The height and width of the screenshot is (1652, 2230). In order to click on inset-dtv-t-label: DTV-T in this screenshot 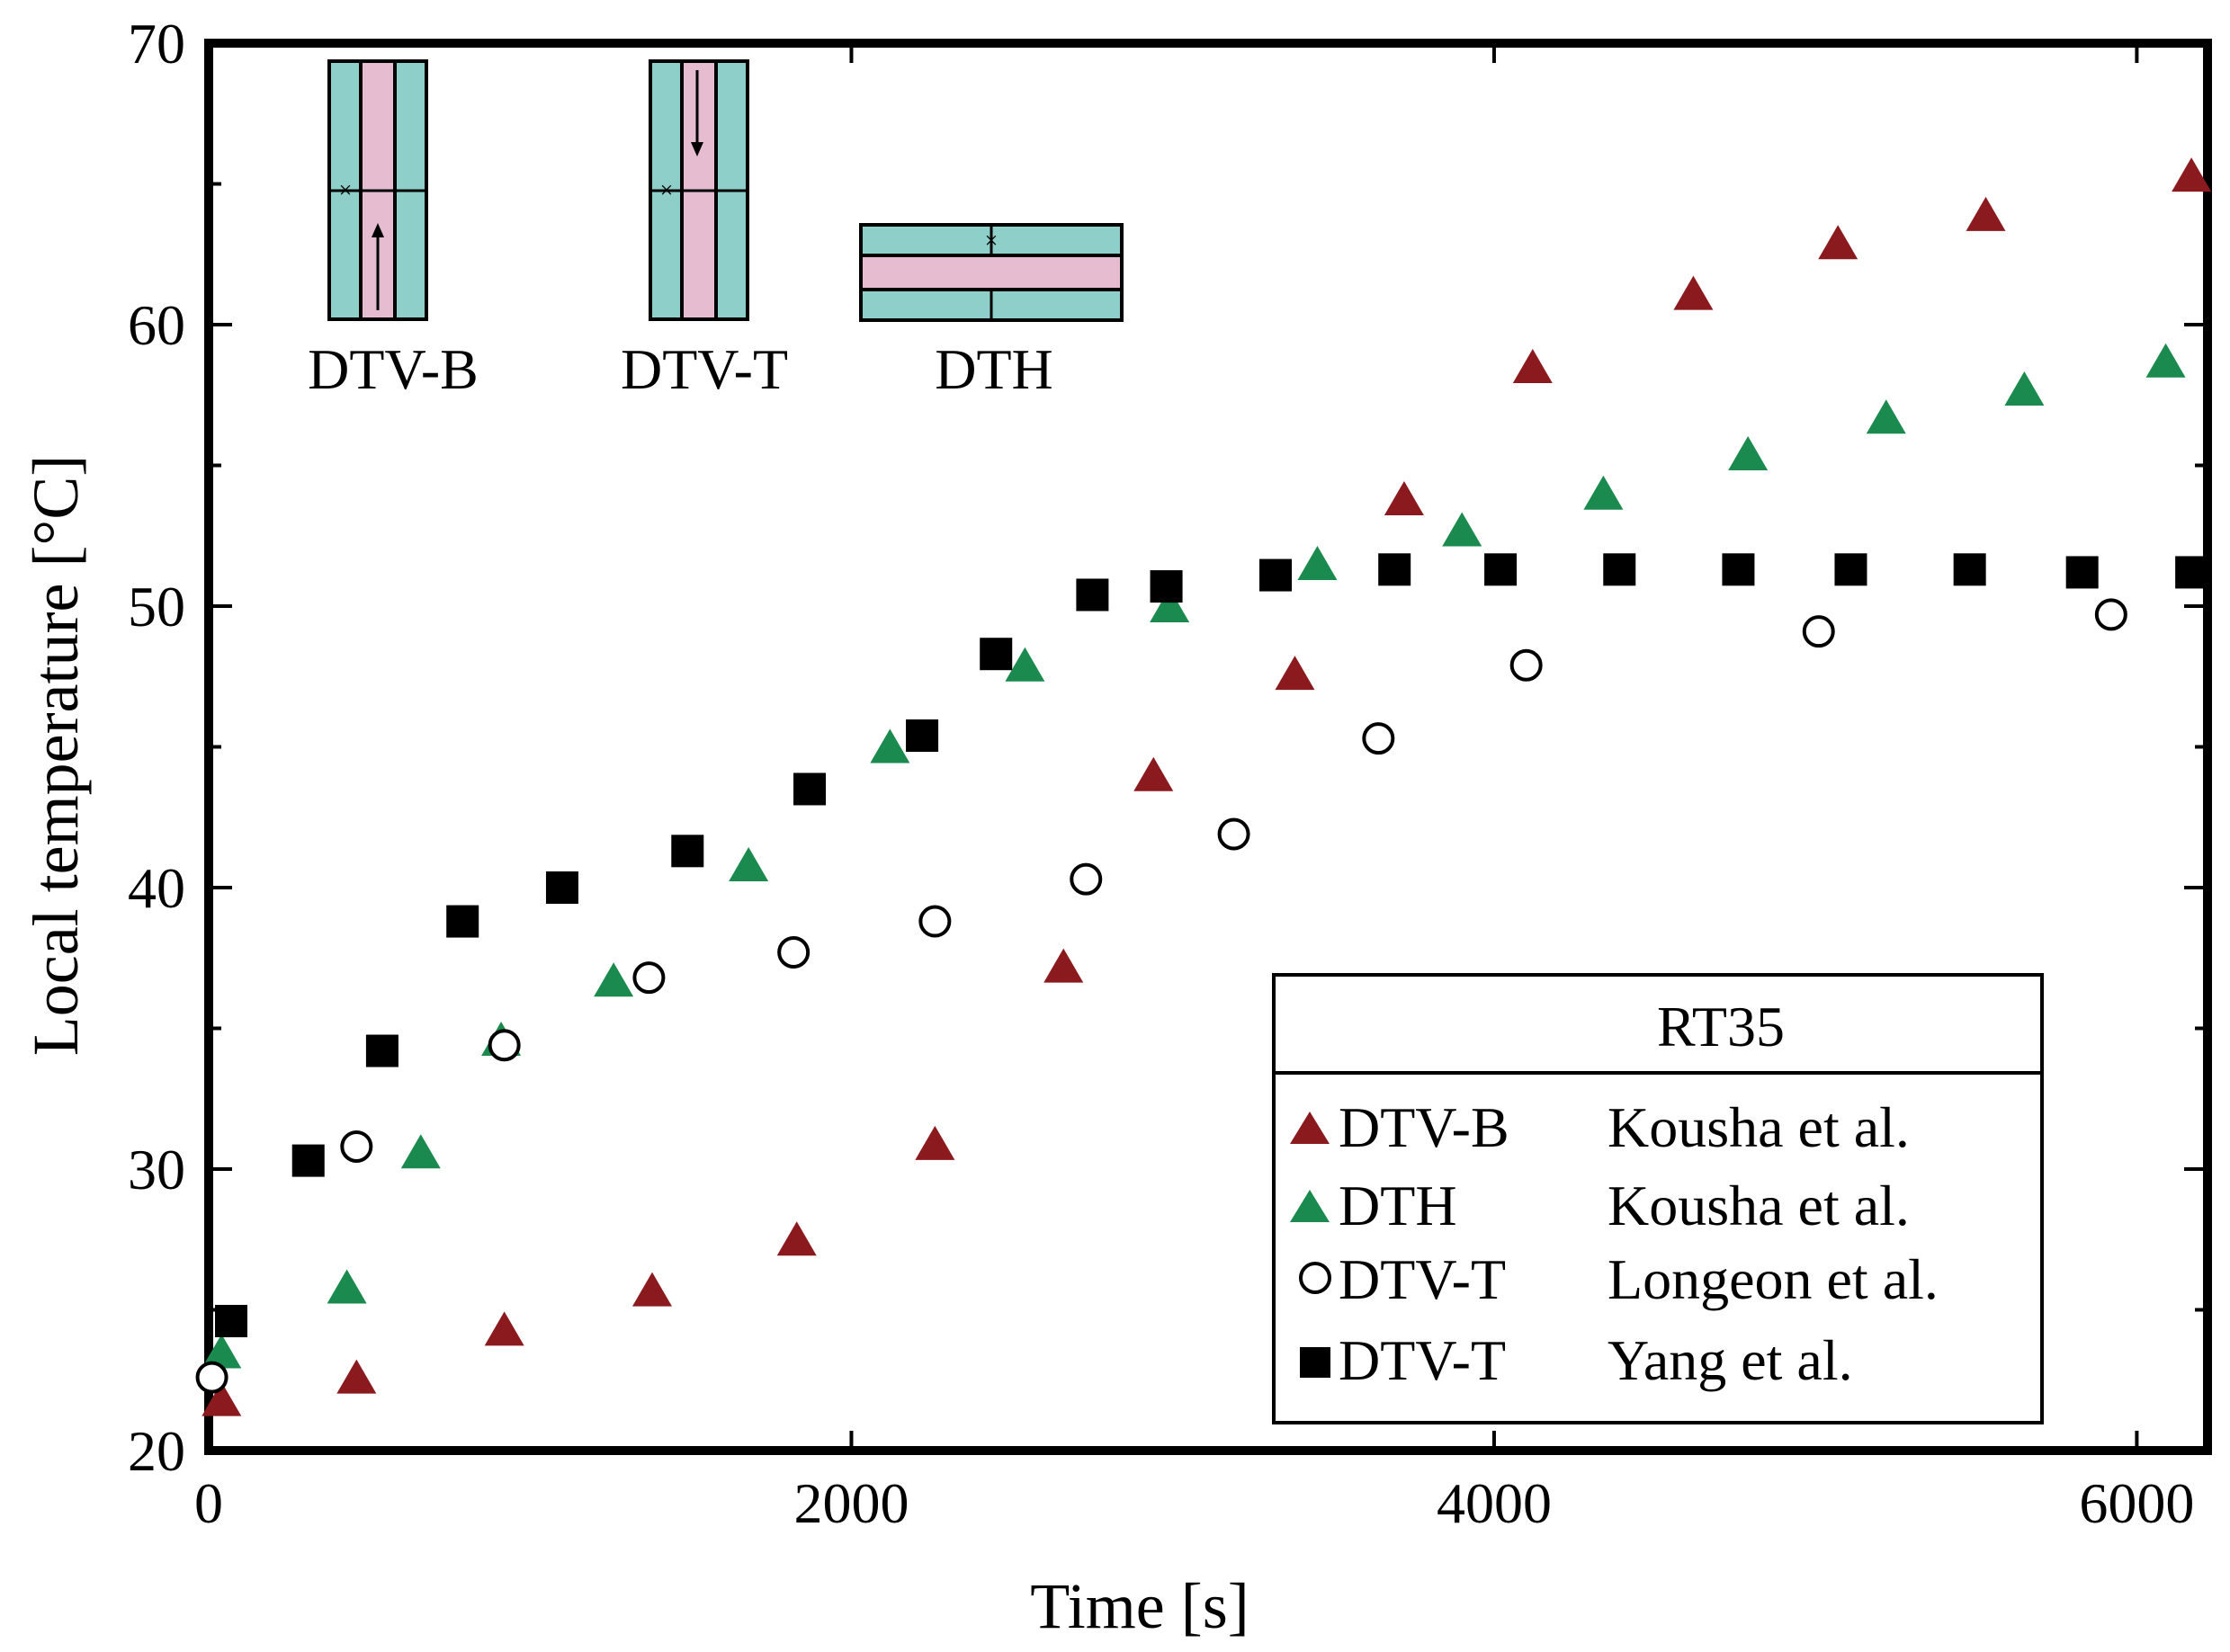, I will do `click(704, 369)`.